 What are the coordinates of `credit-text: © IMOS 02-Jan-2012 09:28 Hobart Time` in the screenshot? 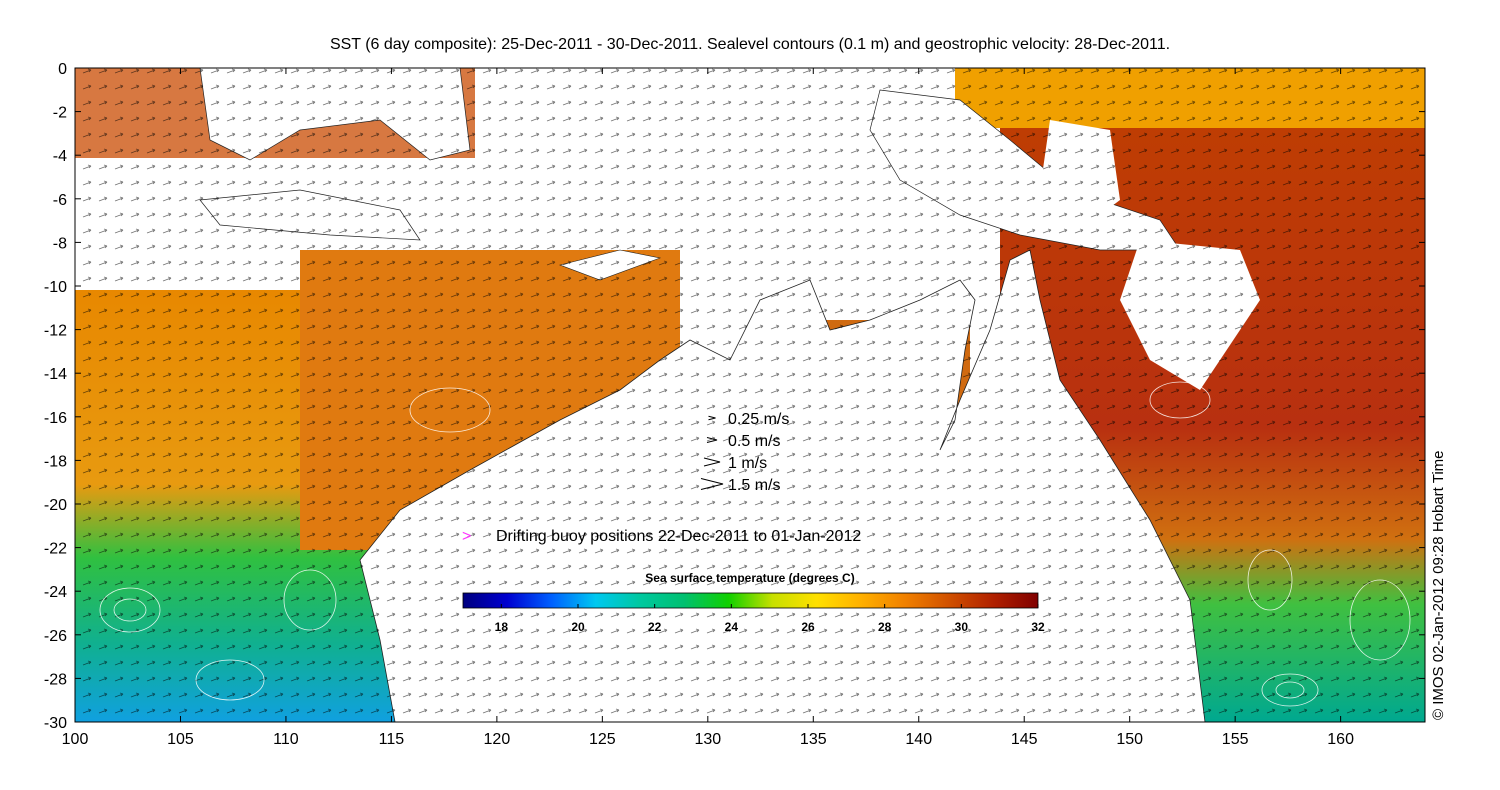 It's located at (1438, 585).